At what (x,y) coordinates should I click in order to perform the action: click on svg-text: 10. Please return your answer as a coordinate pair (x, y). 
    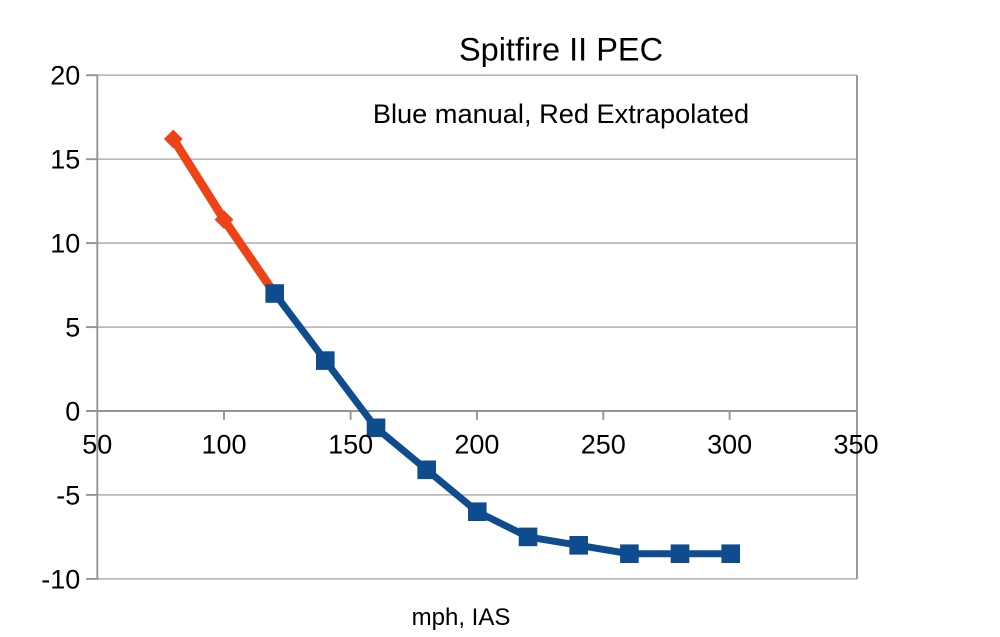
    Looking at the image, I should click on (65, 244).